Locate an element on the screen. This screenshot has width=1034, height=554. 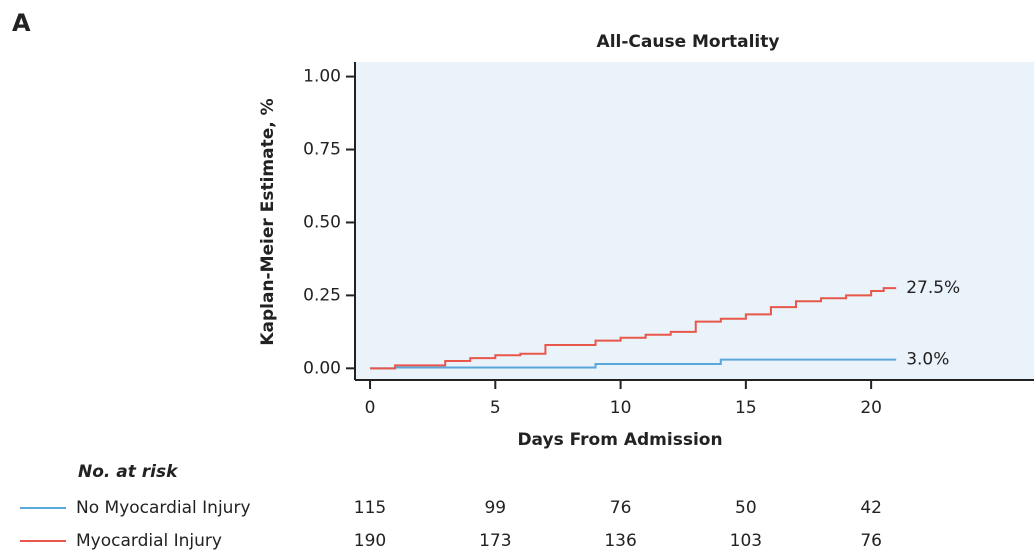
x-tick-label: 0 is located at coordinates (370, 408).